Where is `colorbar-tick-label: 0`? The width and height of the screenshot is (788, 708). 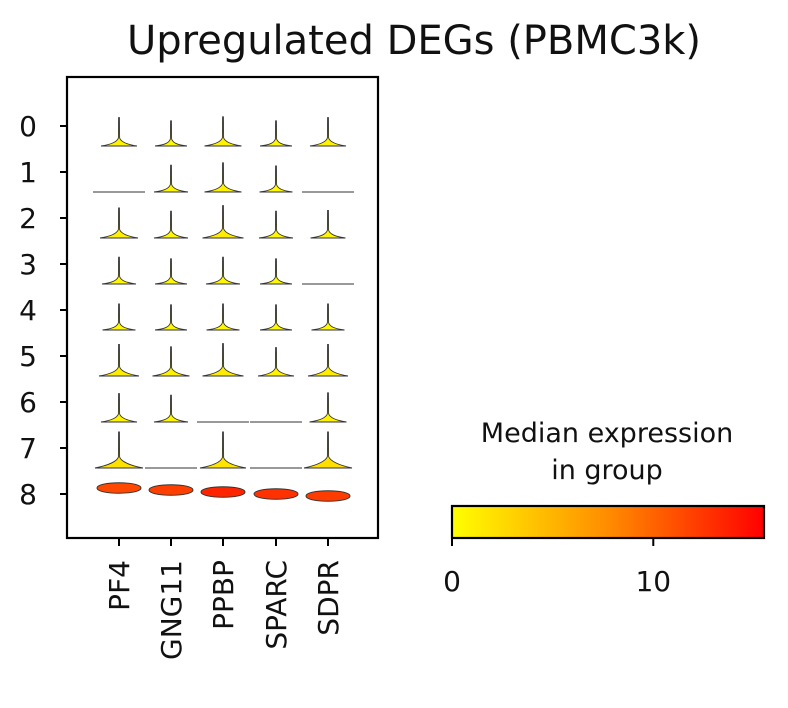 colorbar-tick-label: 0 is located at coordinates (452, 581).